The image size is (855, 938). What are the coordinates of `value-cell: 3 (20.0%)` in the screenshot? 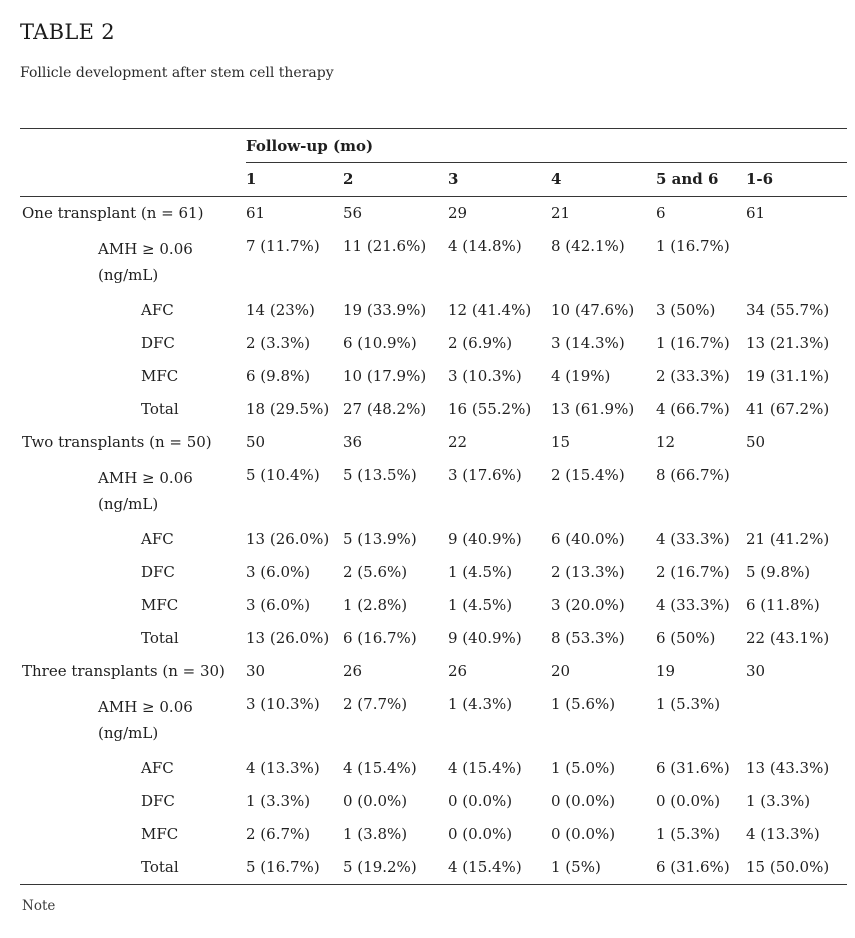 It's located at (588, 605).